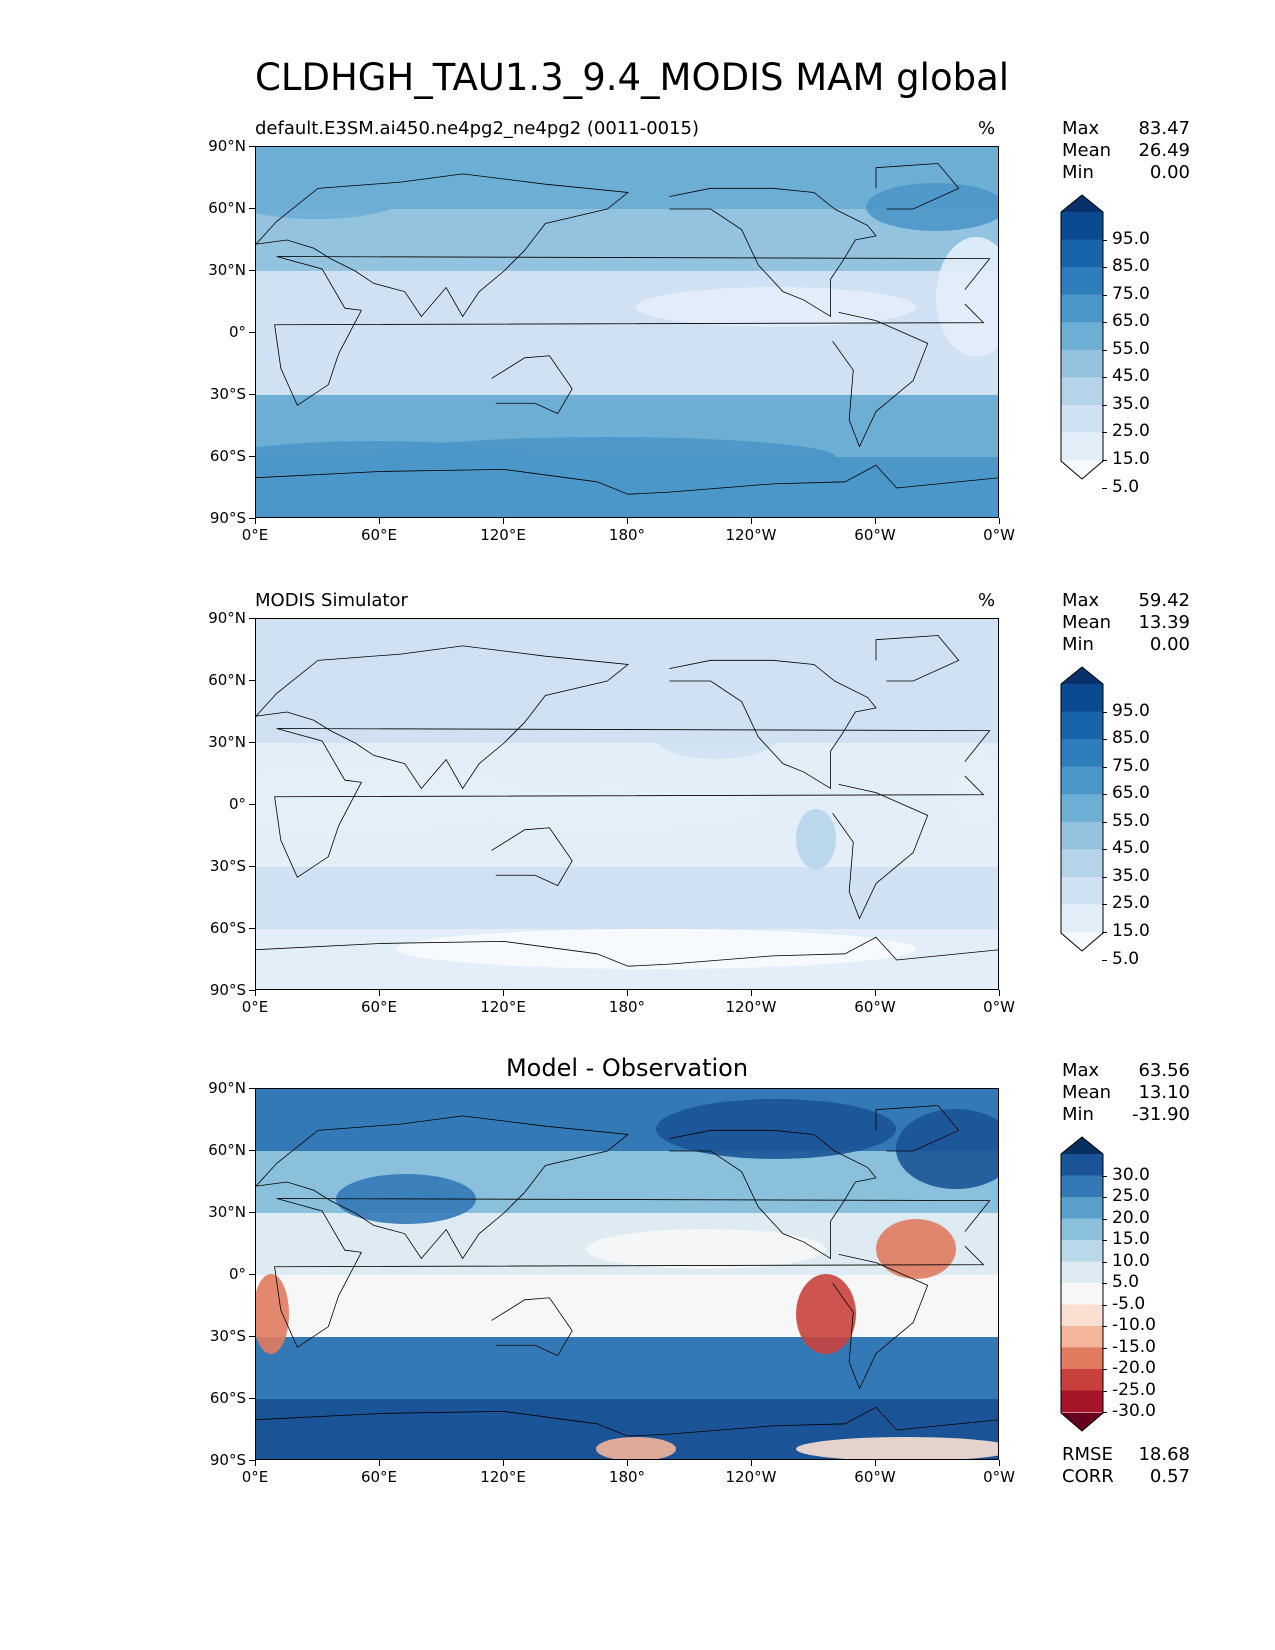 This screenshot has width=1275, height=1650. I want to click on colorbar-tick-label: 95.0, so click(1131, 710).